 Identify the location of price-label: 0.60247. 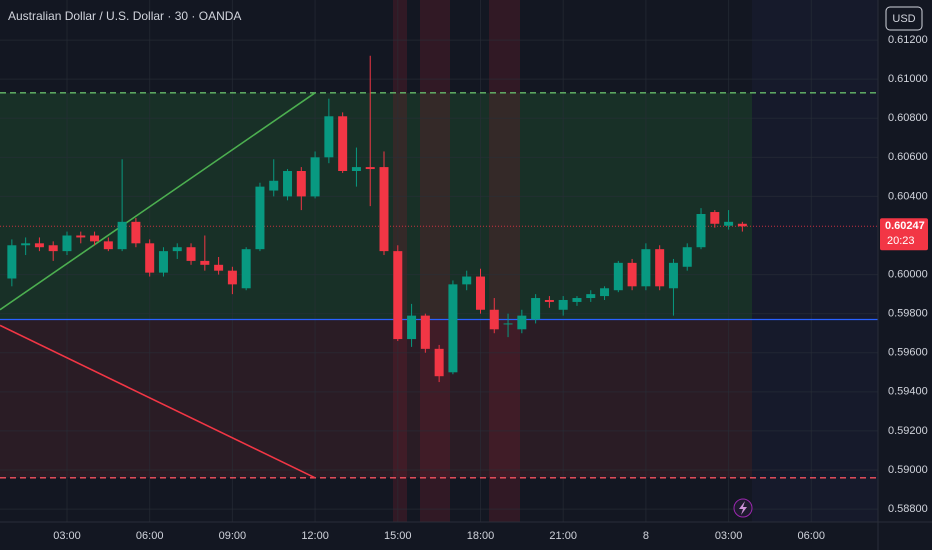
(905, 226).